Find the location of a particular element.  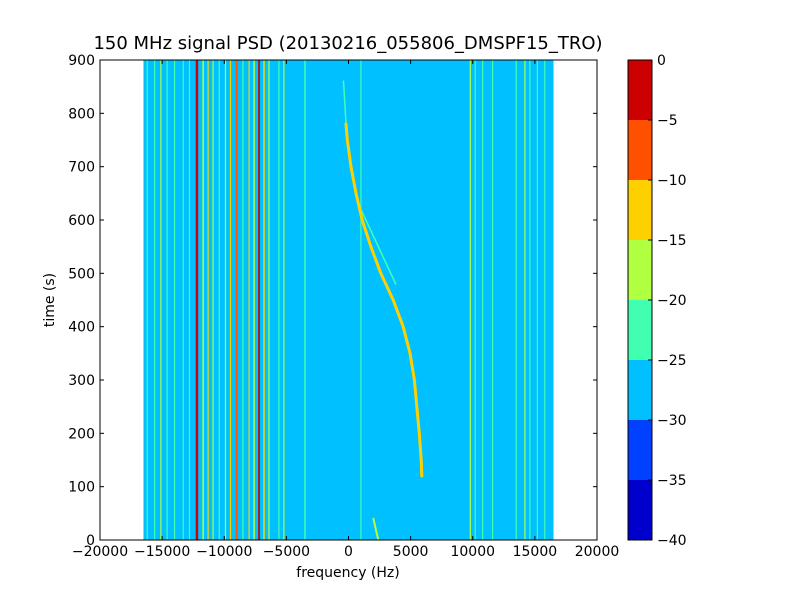

colorbar-tick-label: −40 is located at coordinates (672, 541).